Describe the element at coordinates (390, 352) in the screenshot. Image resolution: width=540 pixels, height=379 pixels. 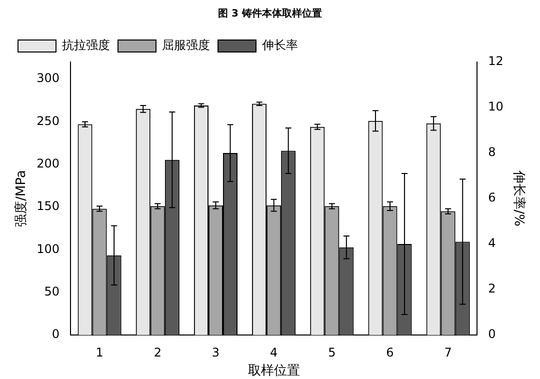
I see `x-tick-label: 6` at that location.